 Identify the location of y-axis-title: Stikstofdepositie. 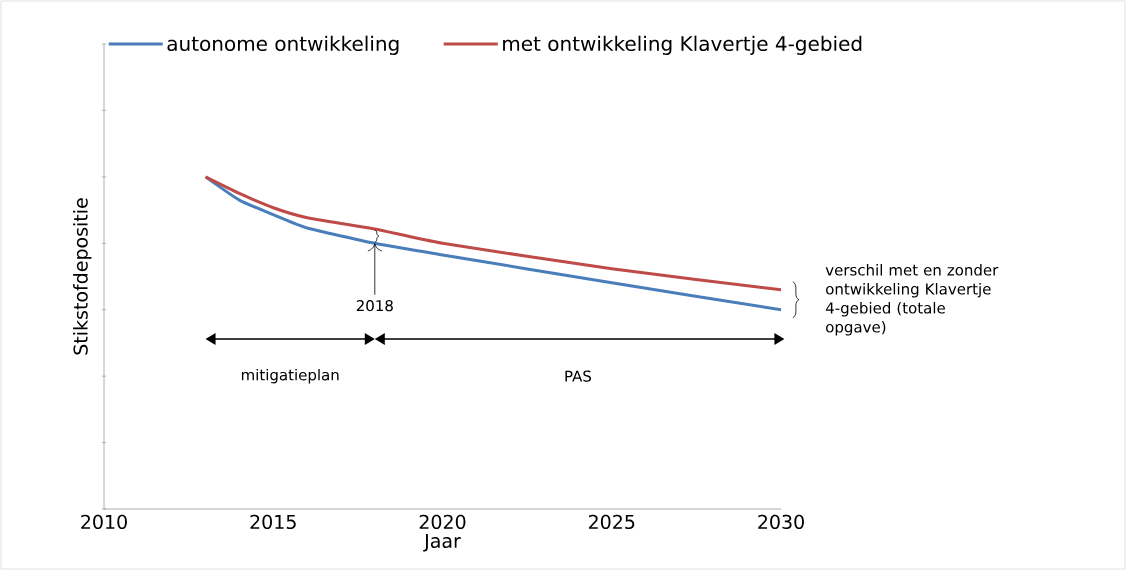
(82, 276).